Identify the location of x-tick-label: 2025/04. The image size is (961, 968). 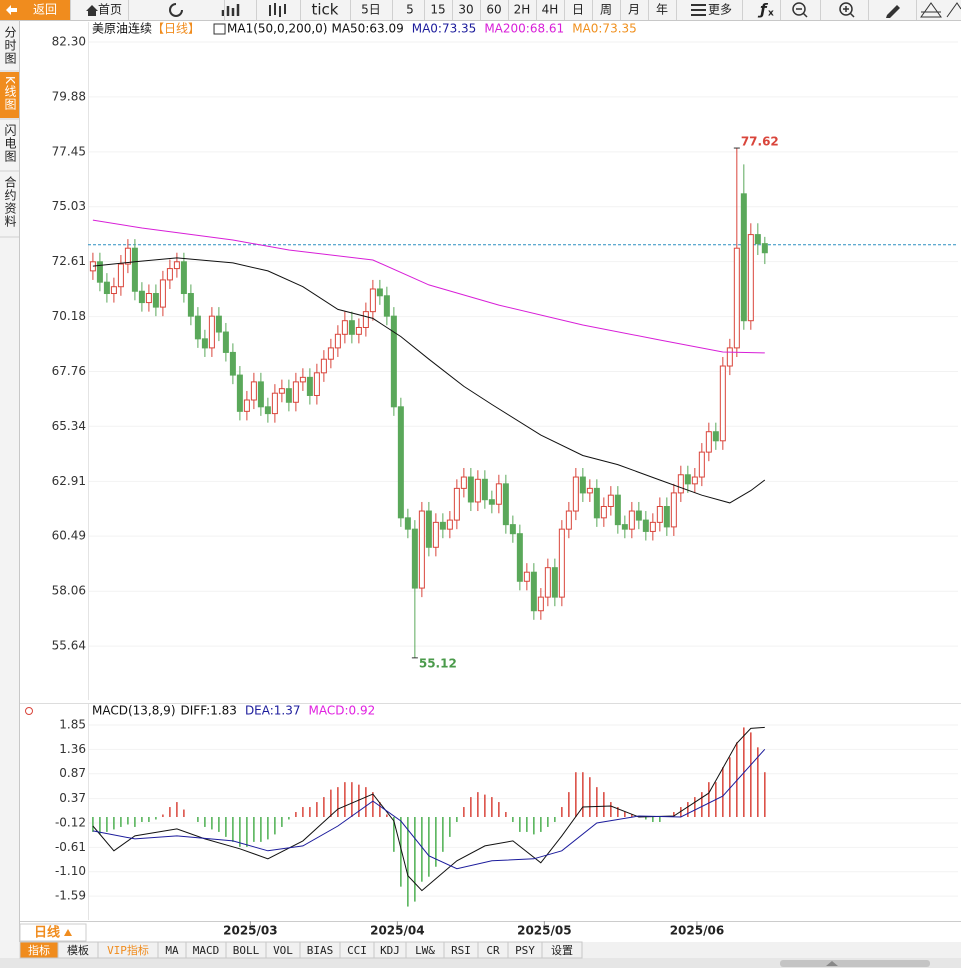
(397, 931).